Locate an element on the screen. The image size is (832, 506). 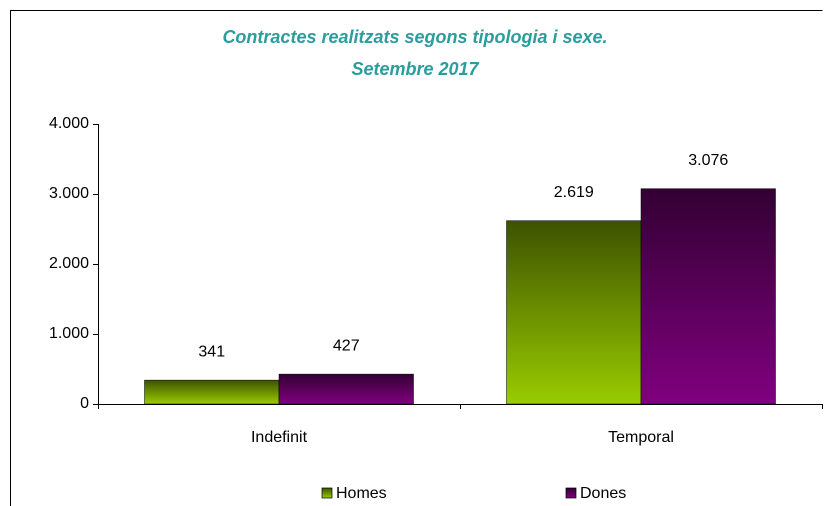
value-label: 427 is located at coordinates (346, 345).